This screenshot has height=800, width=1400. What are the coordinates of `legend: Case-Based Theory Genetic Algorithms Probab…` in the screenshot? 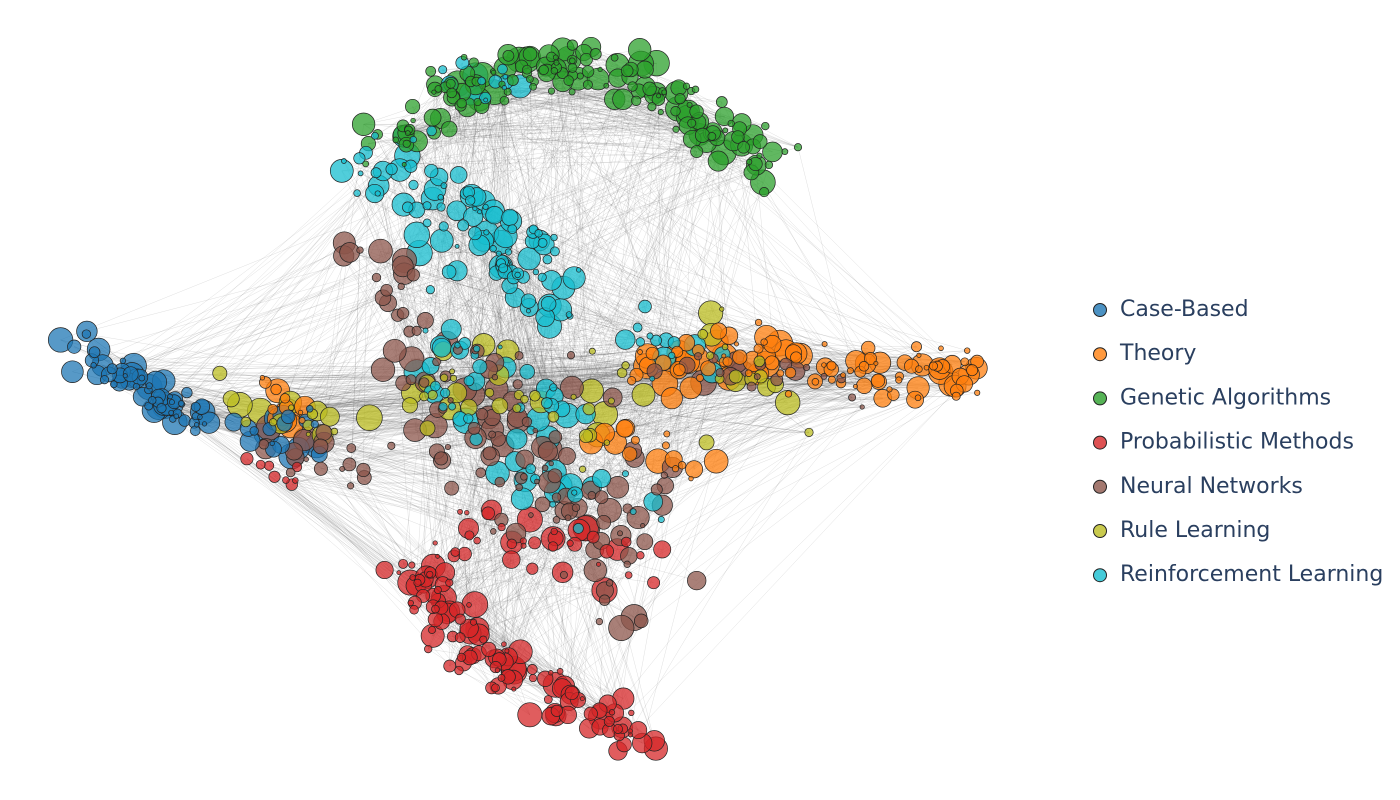 It's located at (1238, 442).